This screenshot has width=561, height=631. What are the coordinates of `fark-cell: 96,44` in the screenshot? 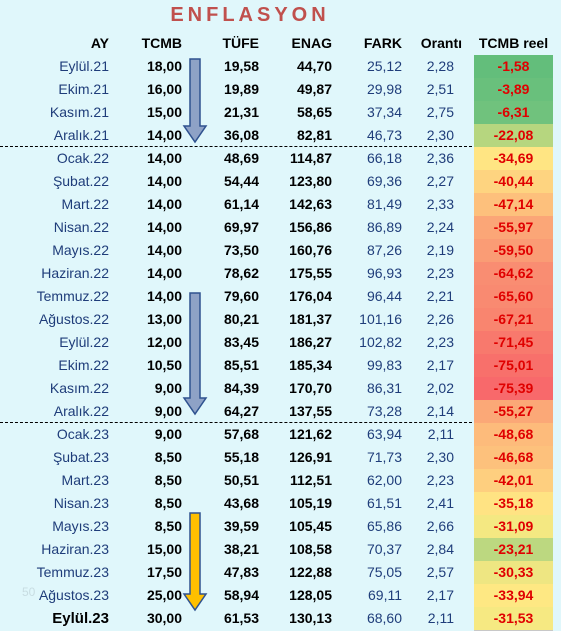 It's located at (384, 296).